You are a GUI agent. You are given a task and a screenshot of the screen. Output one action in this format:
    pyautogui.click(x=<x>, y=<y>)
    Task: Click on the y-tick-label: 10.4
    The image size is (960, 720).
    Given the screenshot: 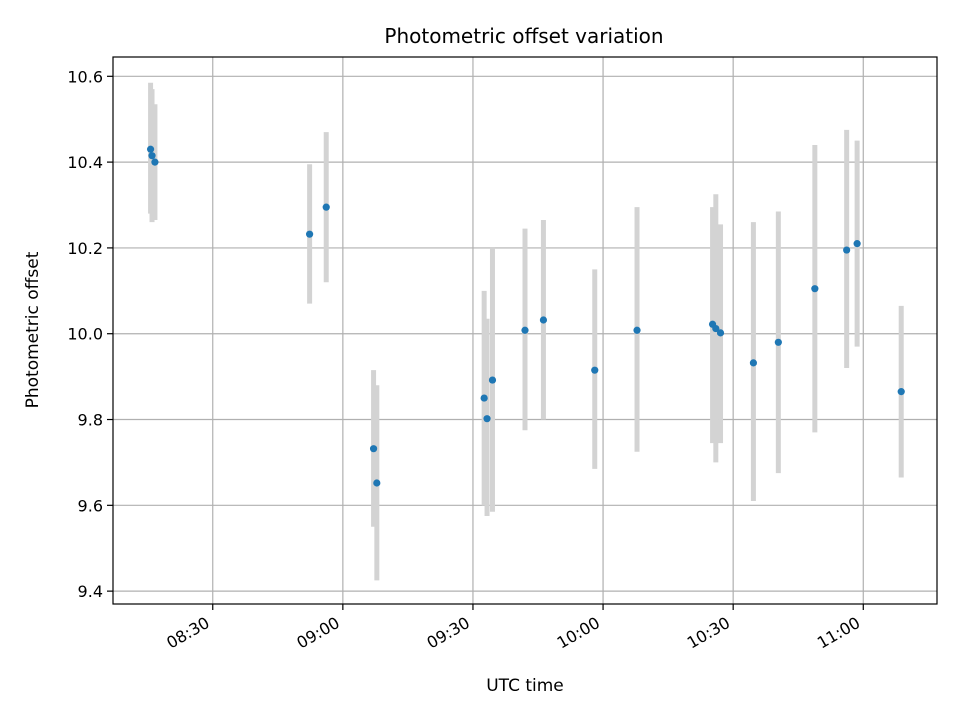 What is the action you would take?
    pyautogui.click(x=85, y=162)
    